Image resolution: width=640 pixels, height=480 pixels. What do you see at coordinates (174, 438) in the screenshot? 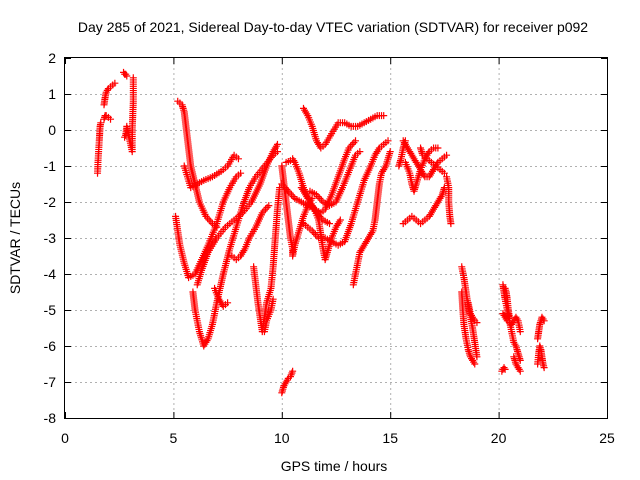
I see `x-tick-label: 5` at bounding box center [174, 438].